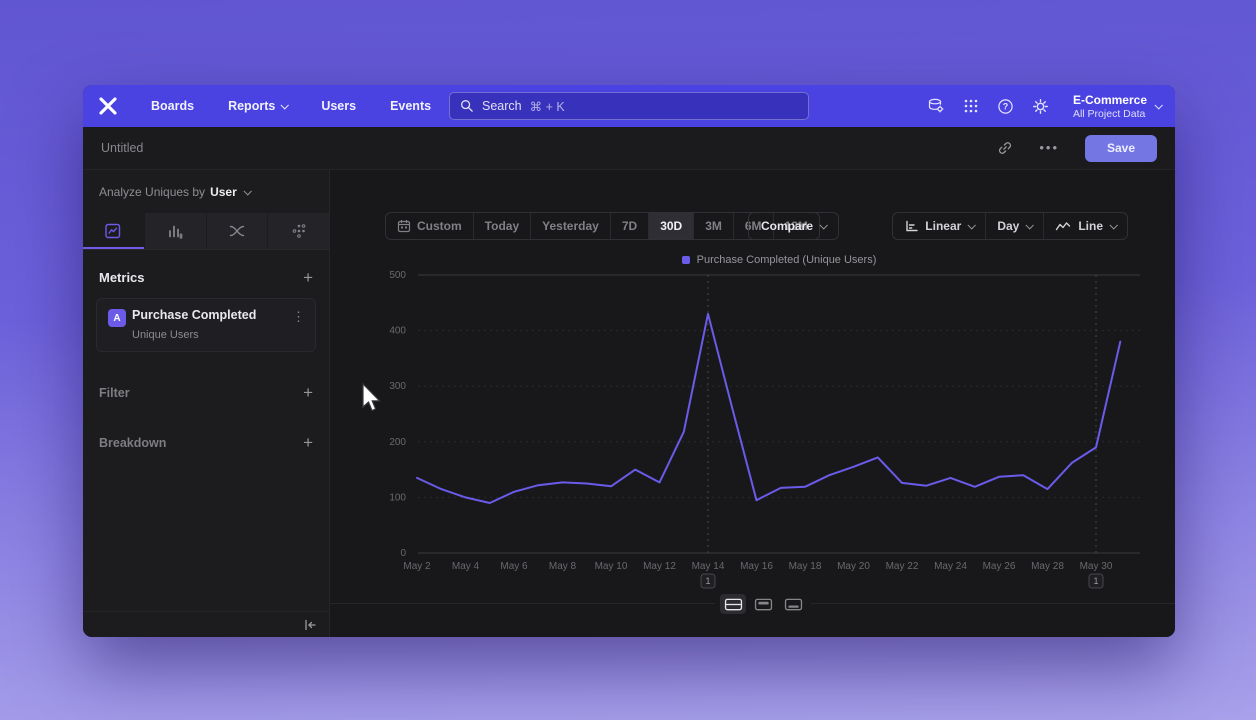 The image size is (1256, 720). Describe the element at coordinates (769, 408) in the screenshot. I see `series-line` at that location.